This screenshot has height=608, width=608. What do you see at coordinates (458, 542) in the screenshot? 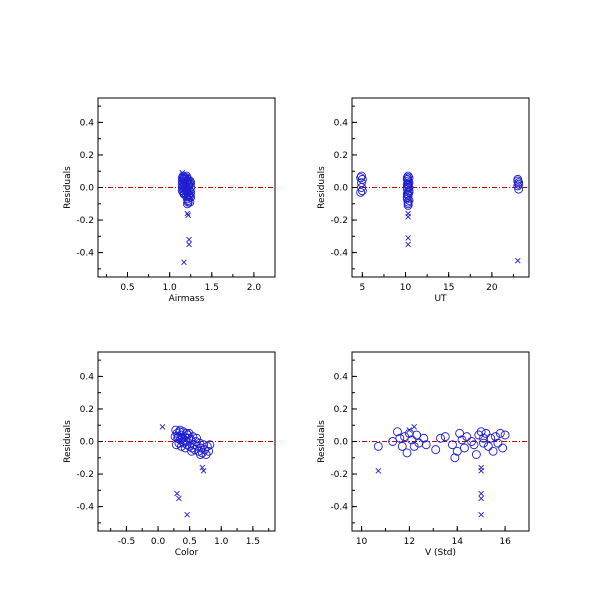
I see `x-tick-label: 14` at bounding box center [458, 542].